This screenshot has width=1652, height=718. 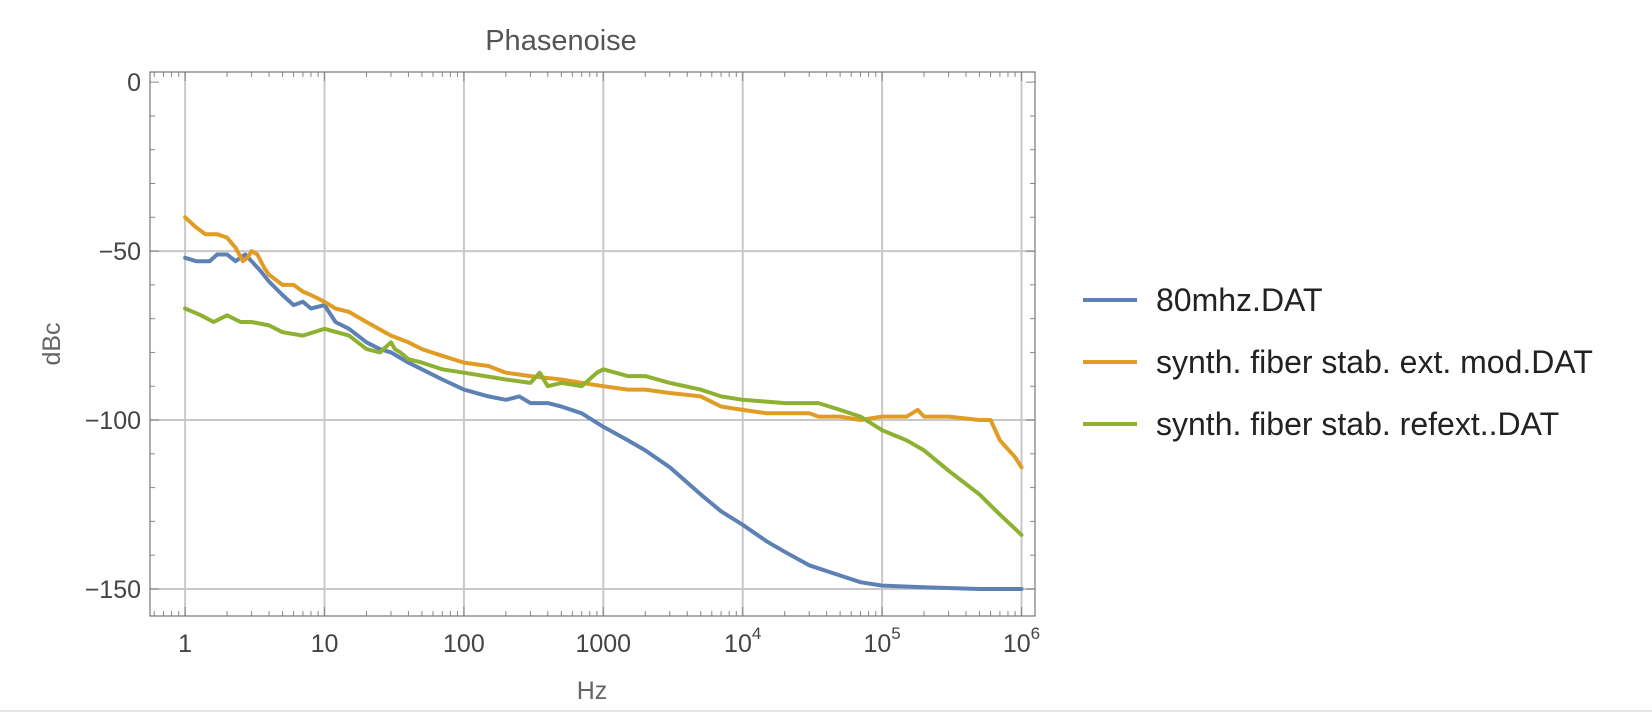 I want to click on x-tick-label: 10⁶, so click(x=1021, y=641).